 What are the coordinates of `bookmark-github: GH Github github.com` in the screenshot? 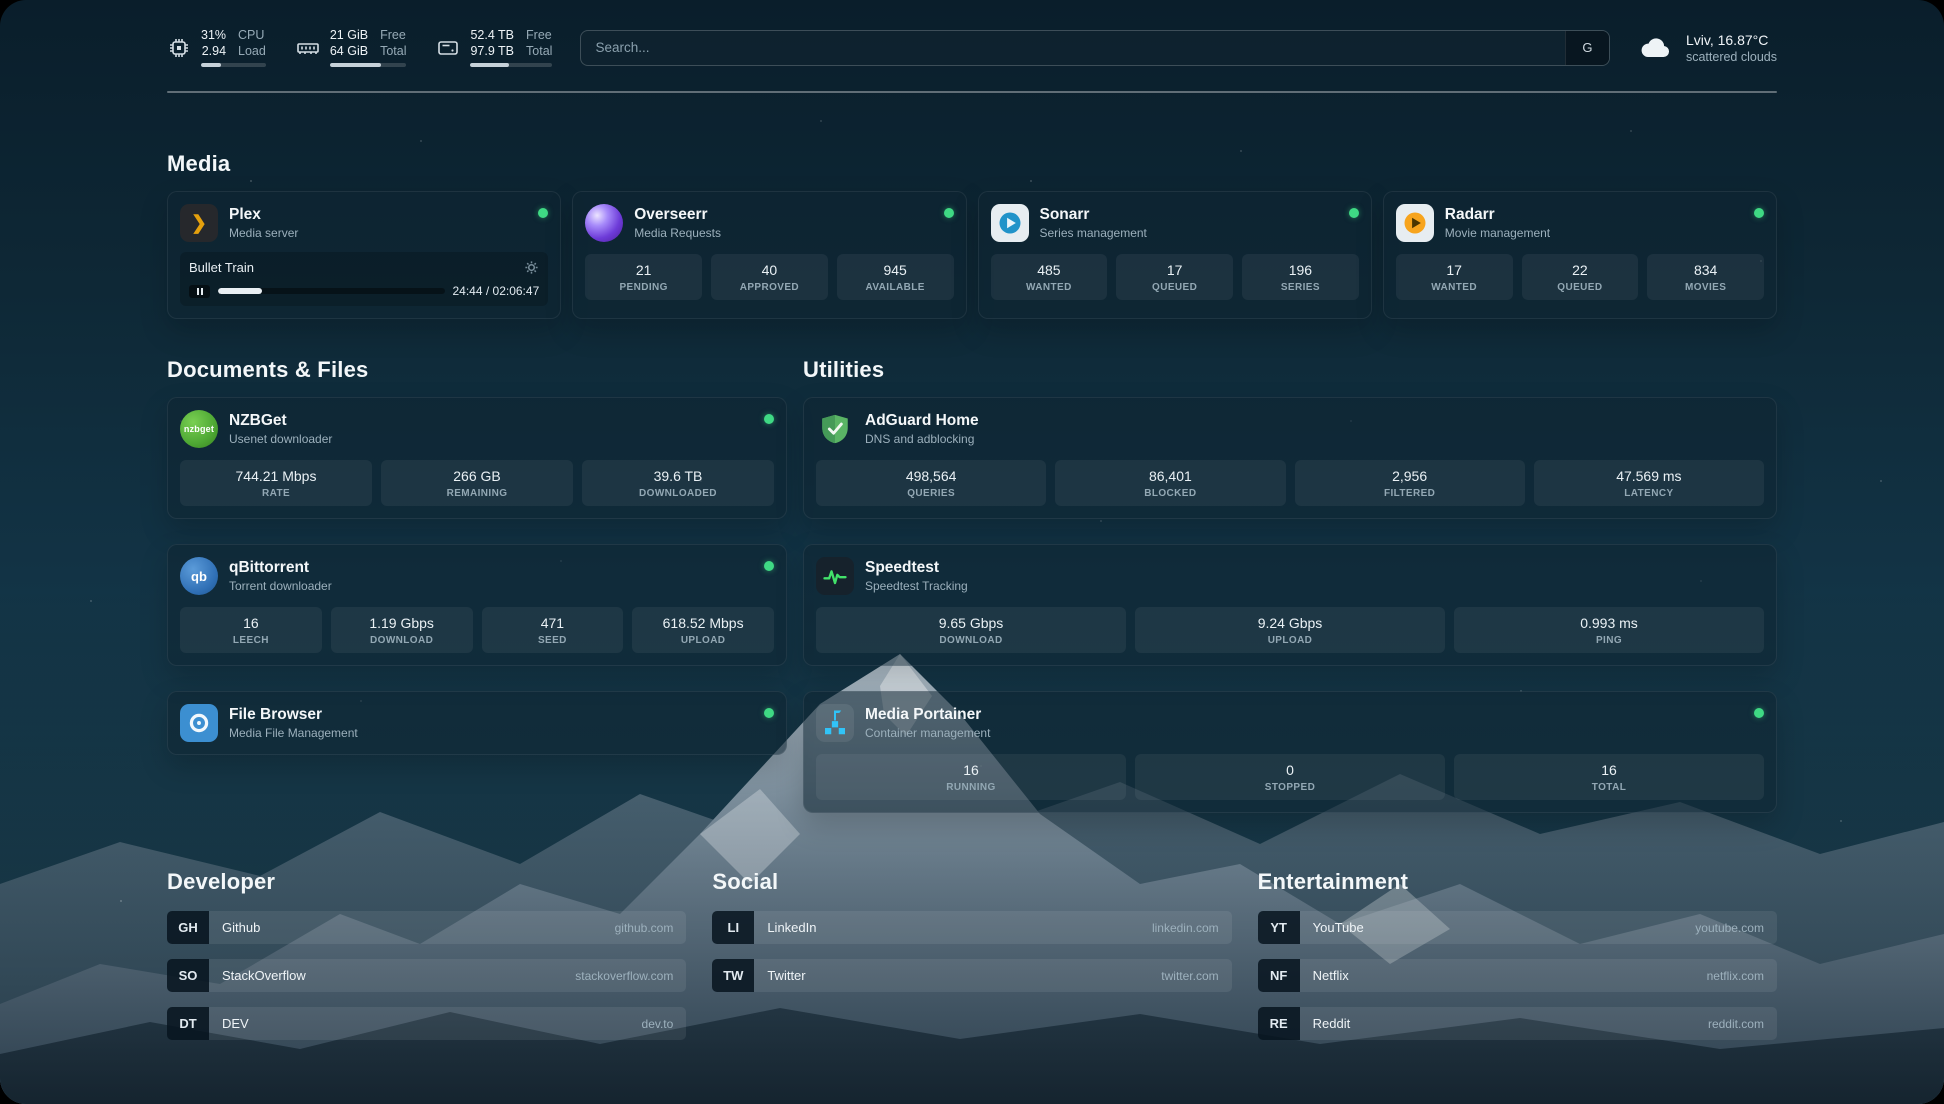 It's located at (427, 927).